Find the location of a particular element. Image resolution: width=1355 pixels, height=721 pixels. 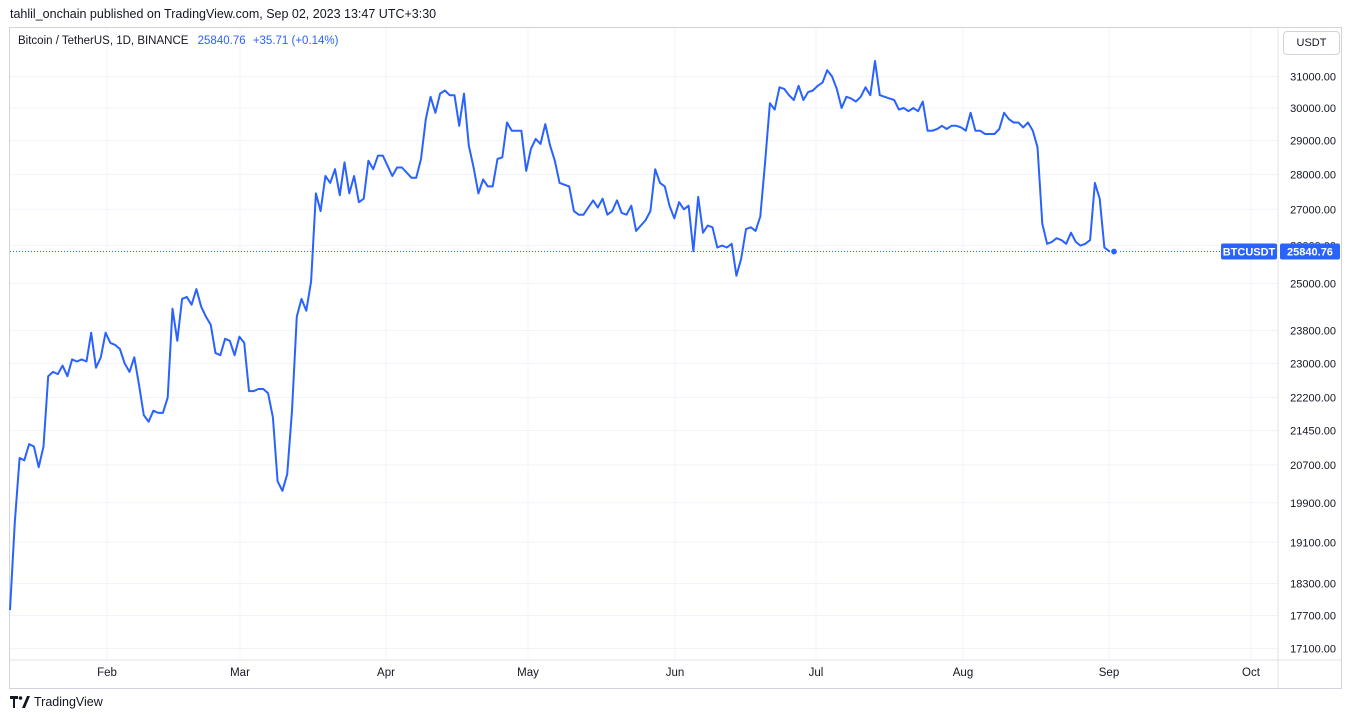

tradingview-brand-text: TradingView is located at coordinates (68, 702).